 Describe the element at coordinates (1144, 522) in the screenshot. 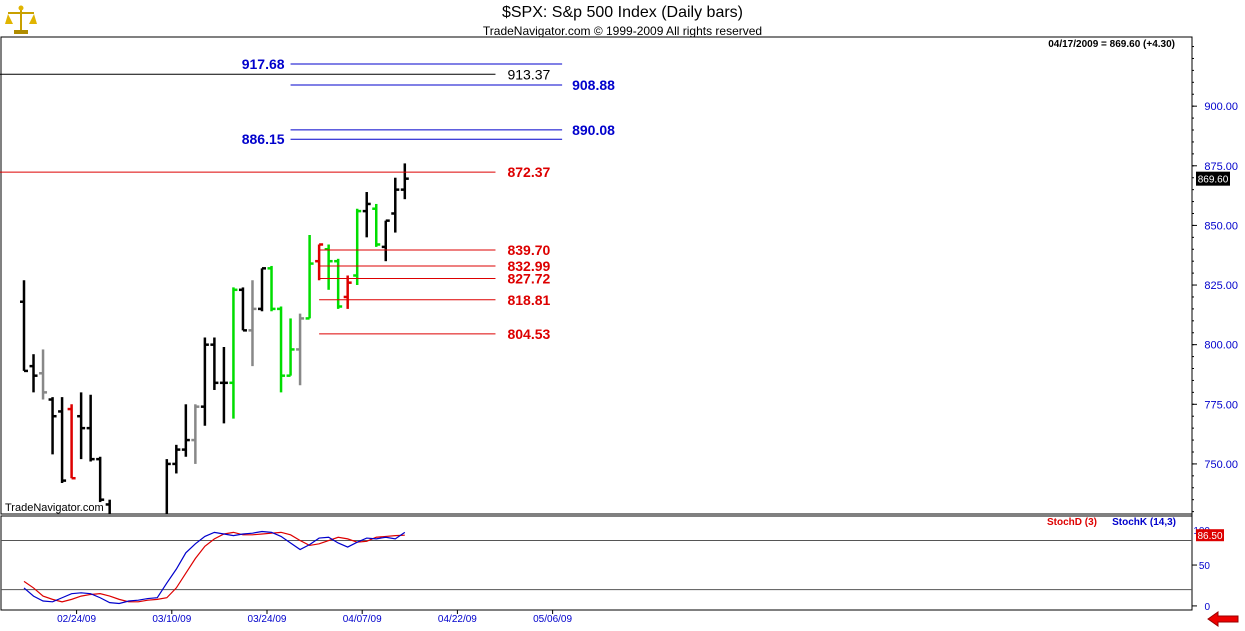

I see `legend-stoch-k: StochK (14,3)` at that location.